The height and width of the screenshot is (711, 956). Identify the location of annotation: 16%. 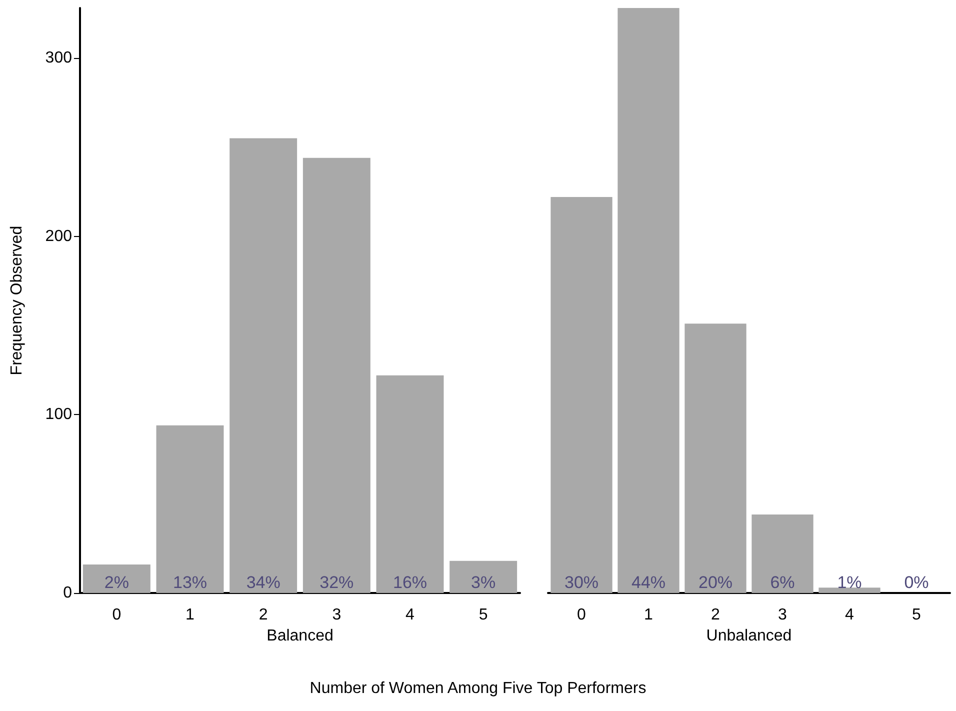
(410, 582).